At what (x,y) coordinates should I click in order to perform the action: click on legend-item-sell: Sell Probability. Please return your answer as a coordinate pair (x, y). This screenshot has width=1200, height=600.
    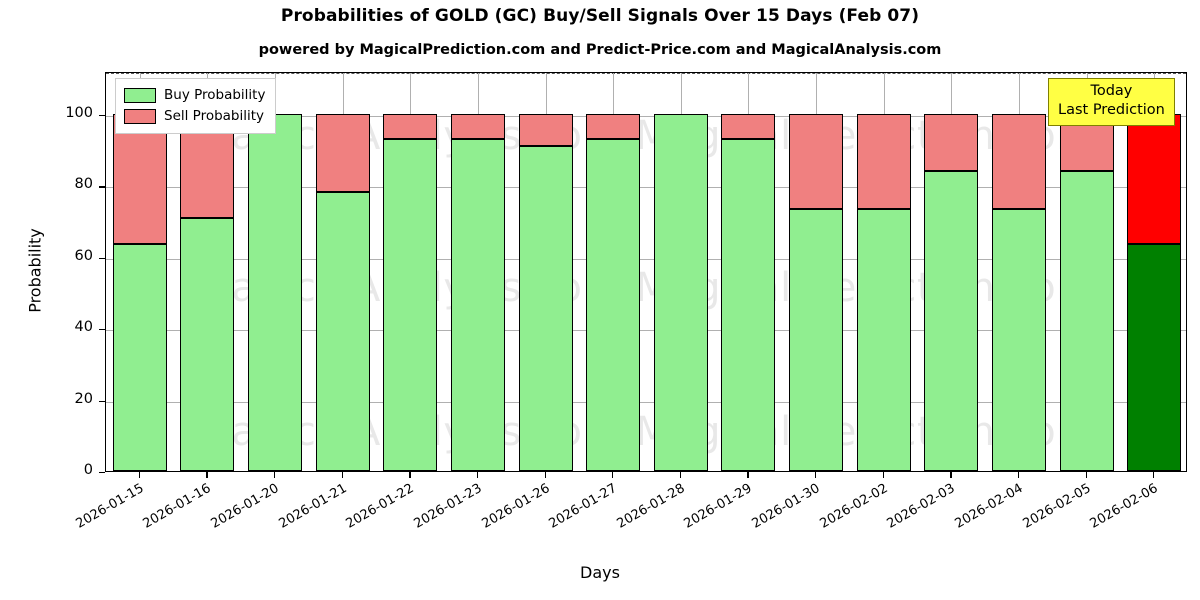
    Looking at the image, I should click on (194, 116).